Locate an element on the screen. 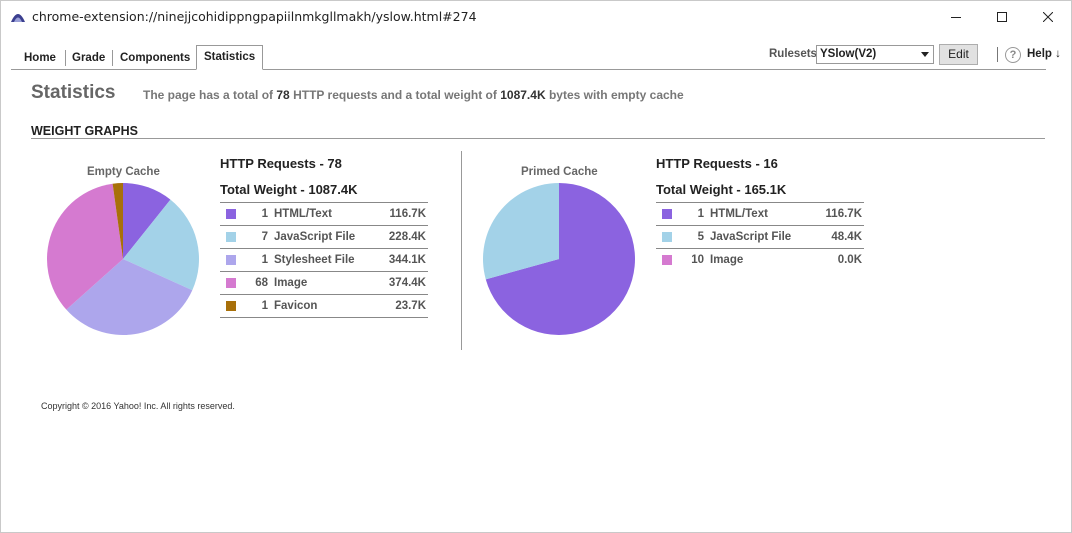 This screenshot has width=1072, height=533. minimize-icon is located at coordinates (956, 17).